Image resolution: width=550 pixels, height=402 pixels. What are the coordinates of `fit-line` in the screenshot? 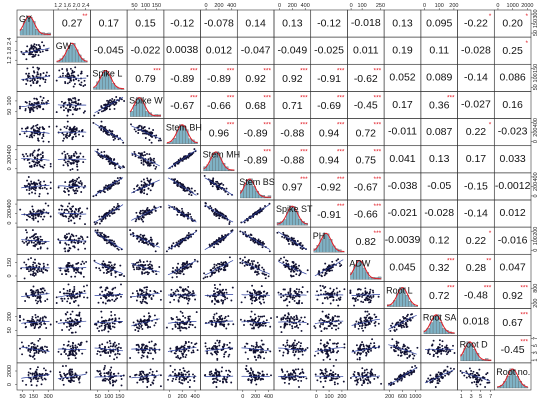 It's located at (35, 50).